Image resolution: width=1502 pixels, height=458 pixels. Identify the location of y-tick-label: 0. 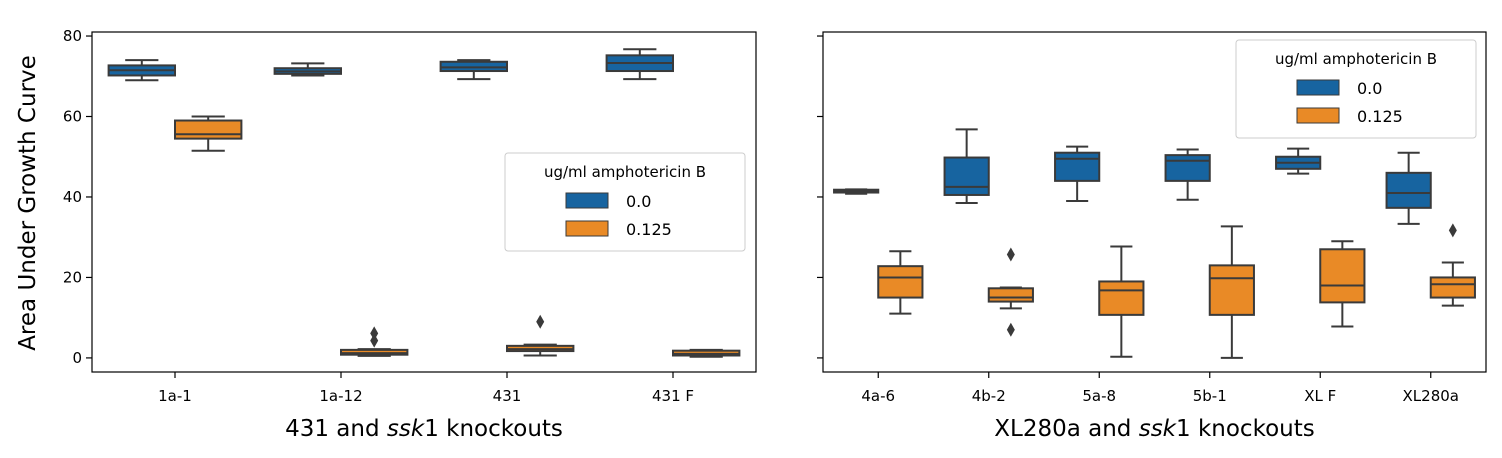
(77, 358).